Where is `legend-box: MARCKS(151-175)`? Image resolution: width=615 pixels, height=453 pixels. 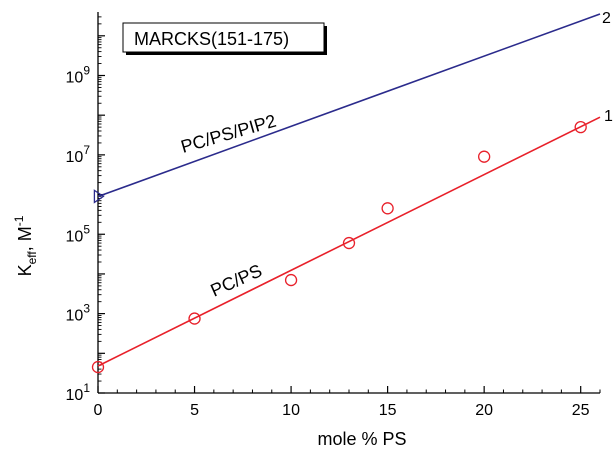 legend-box: MARCKS(151-175) is located at coordinates (224, 38).